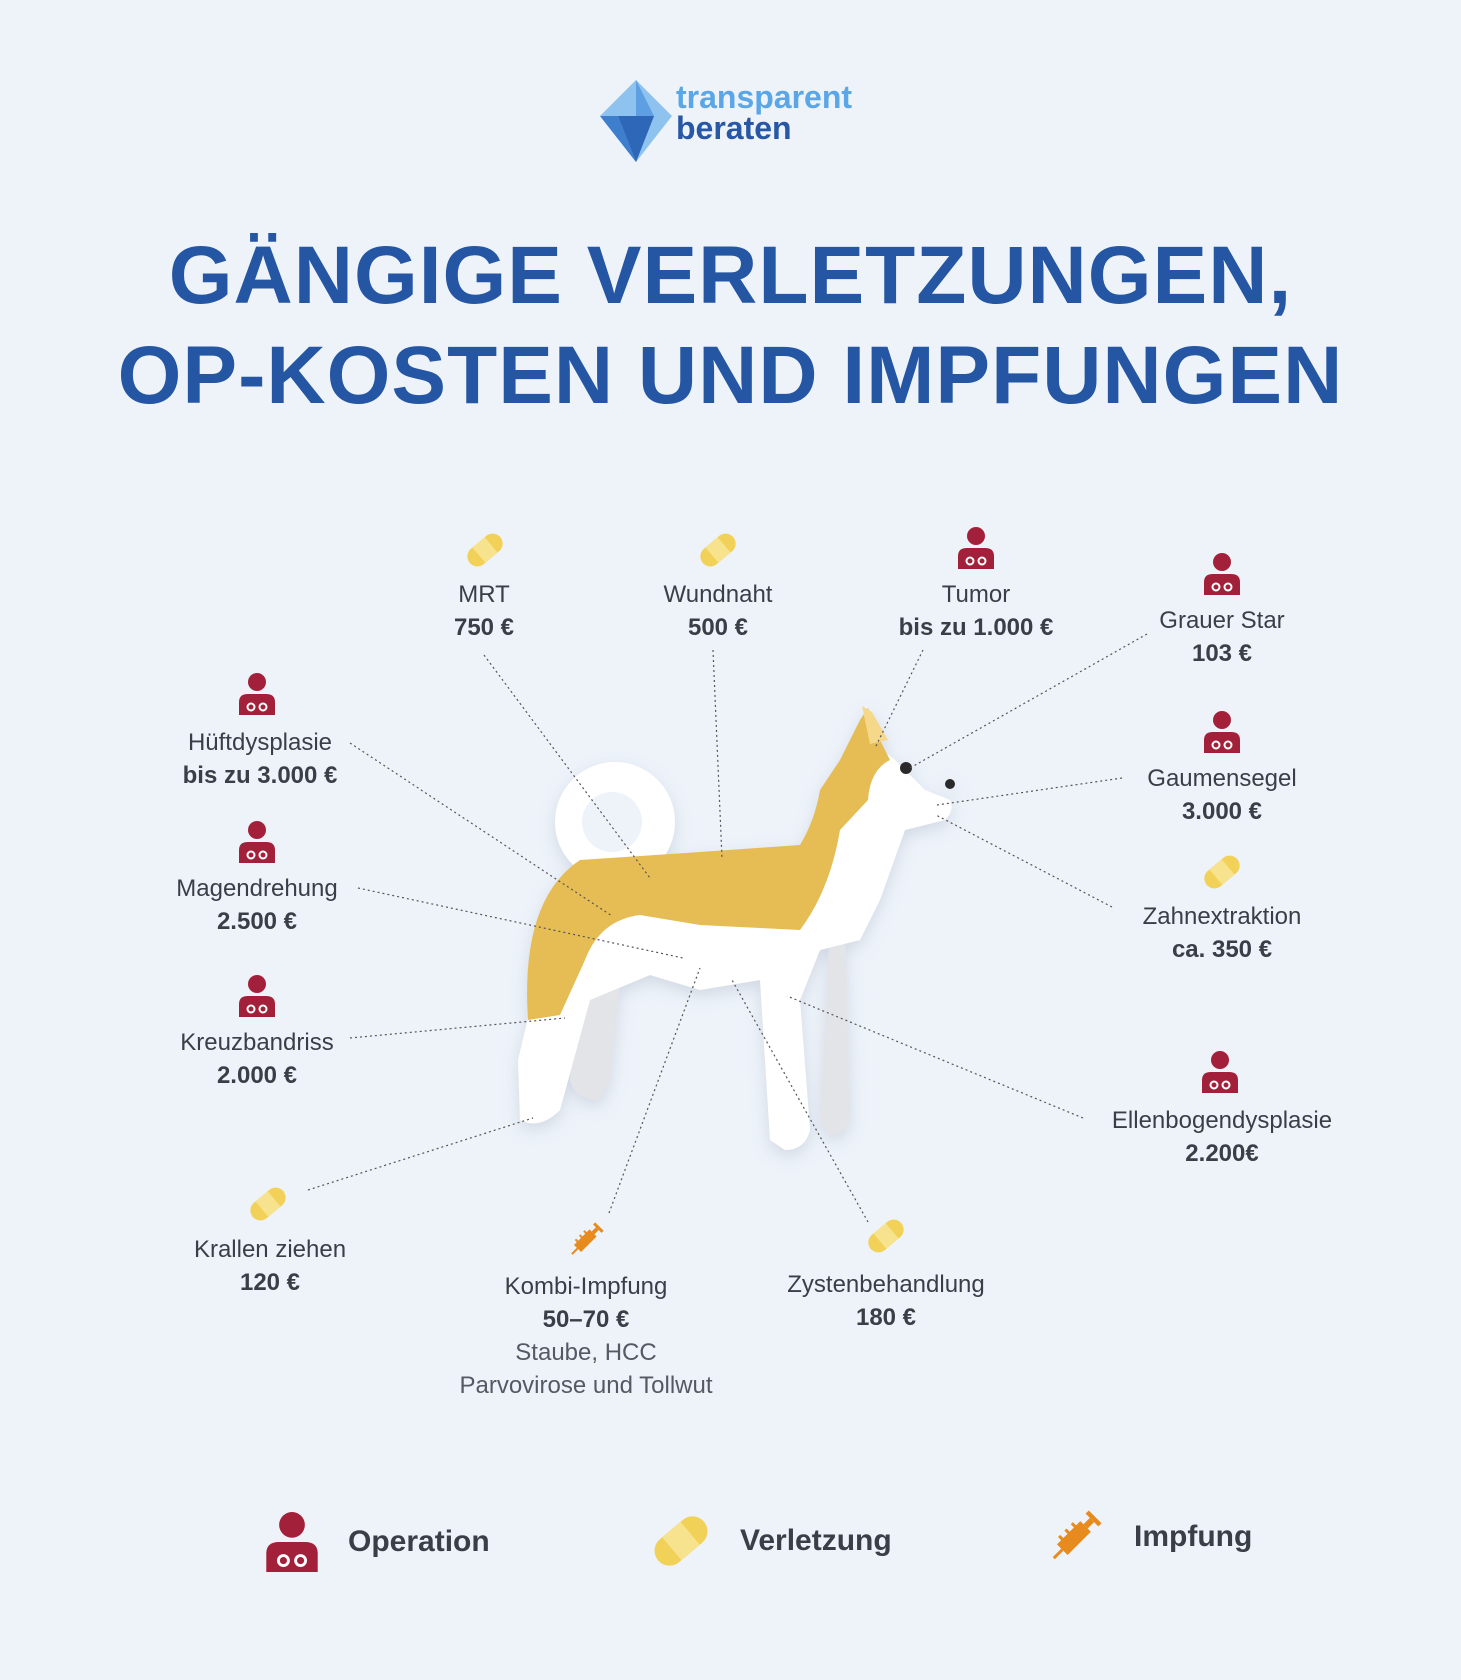  Describe the element at coordinates (260, 742) in the screenshot. I see `item-name: Hüftdysplasie` at that location.